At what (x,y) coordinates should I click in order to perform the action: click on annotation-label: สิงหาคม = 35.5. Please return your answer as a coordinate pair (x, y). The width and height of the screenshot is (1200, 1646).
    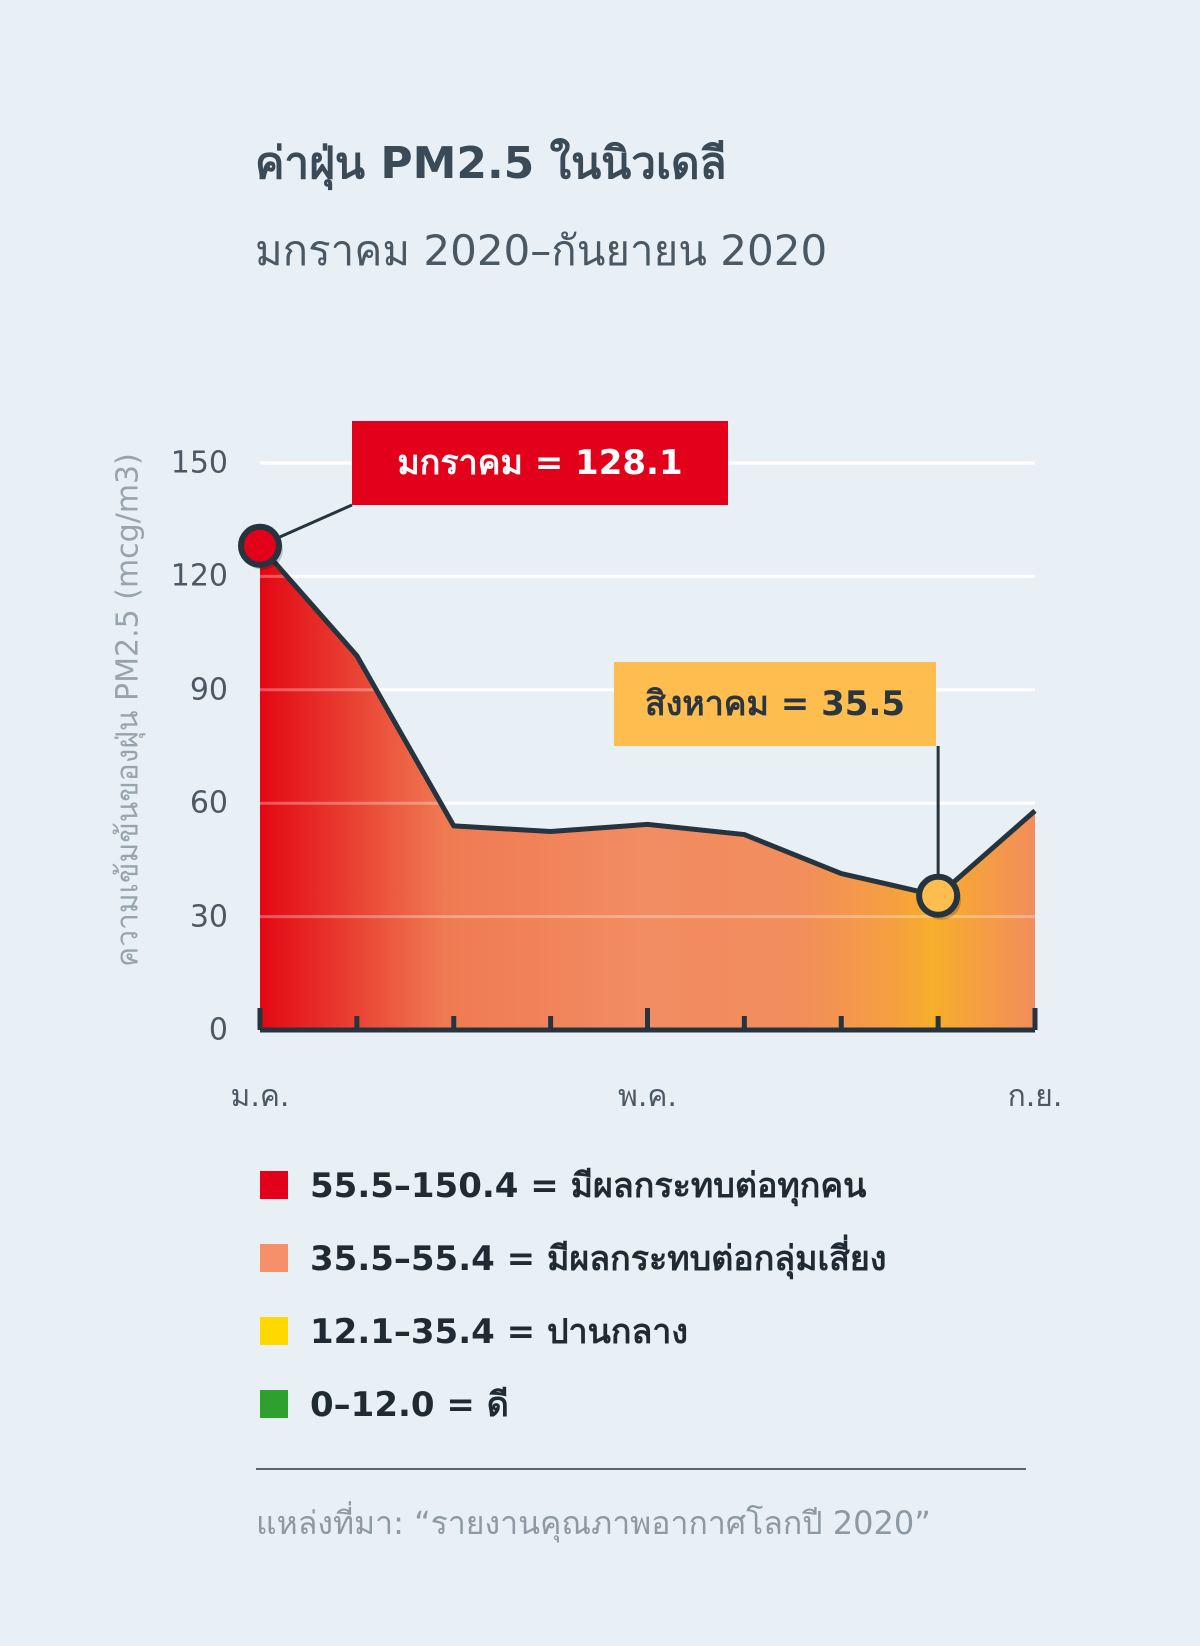
    Looking at the image, I should click on (775, 704).